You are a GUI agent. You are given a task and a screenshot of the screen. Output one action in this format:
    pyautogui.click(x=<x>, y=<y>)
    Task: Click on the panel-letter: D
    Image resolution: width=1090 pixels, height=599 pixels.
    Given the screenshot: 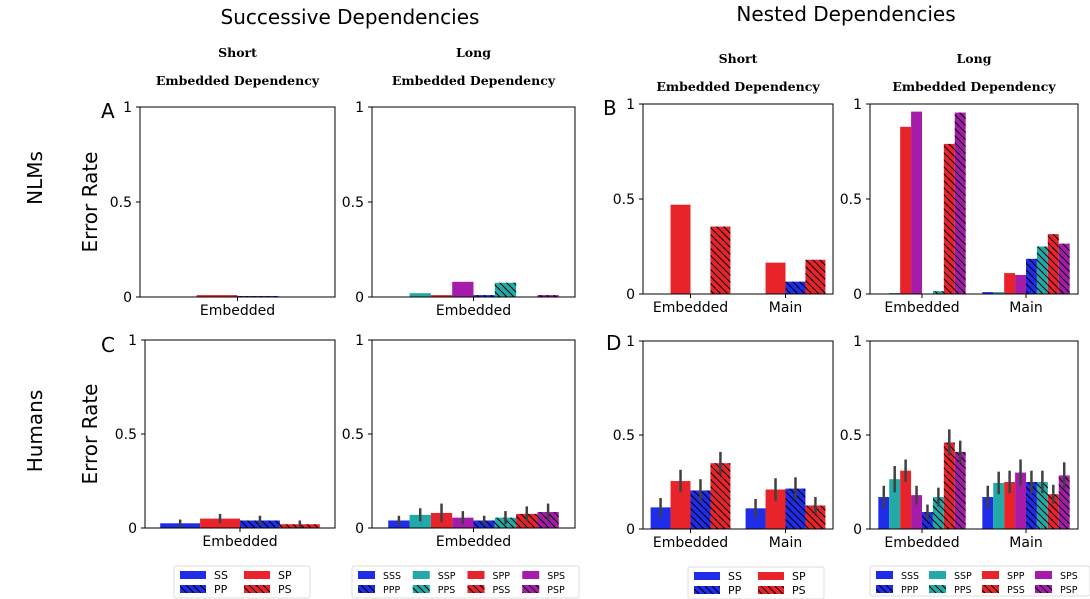 What is the action you would take?
    pyautogui.click(x=613, y=343)
    